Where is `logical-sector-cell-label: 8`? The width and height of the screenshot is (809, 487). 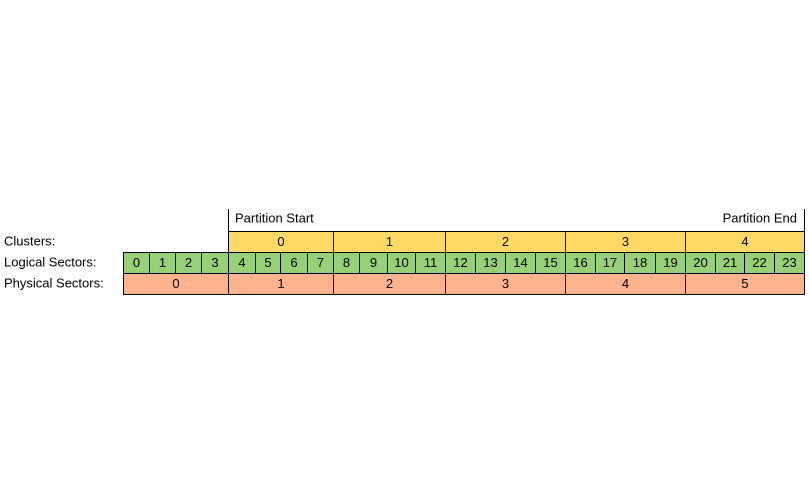 logical-sector-cell-label: 8 is located at coordinates (346, 262).